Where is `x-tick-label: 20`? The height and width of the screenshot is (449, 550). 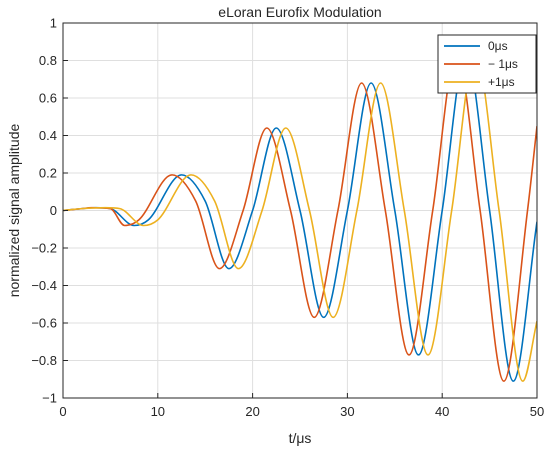 x-tick-label: 20 is located at coordinates (252, 411).